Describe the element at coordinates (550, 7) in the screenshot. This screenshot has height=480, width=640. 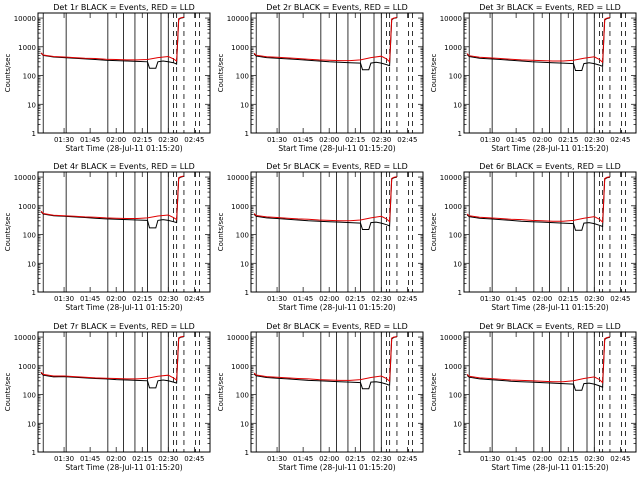
I see `panel-title: Det 3r BLACK = Events, RED = LLD` at that location.